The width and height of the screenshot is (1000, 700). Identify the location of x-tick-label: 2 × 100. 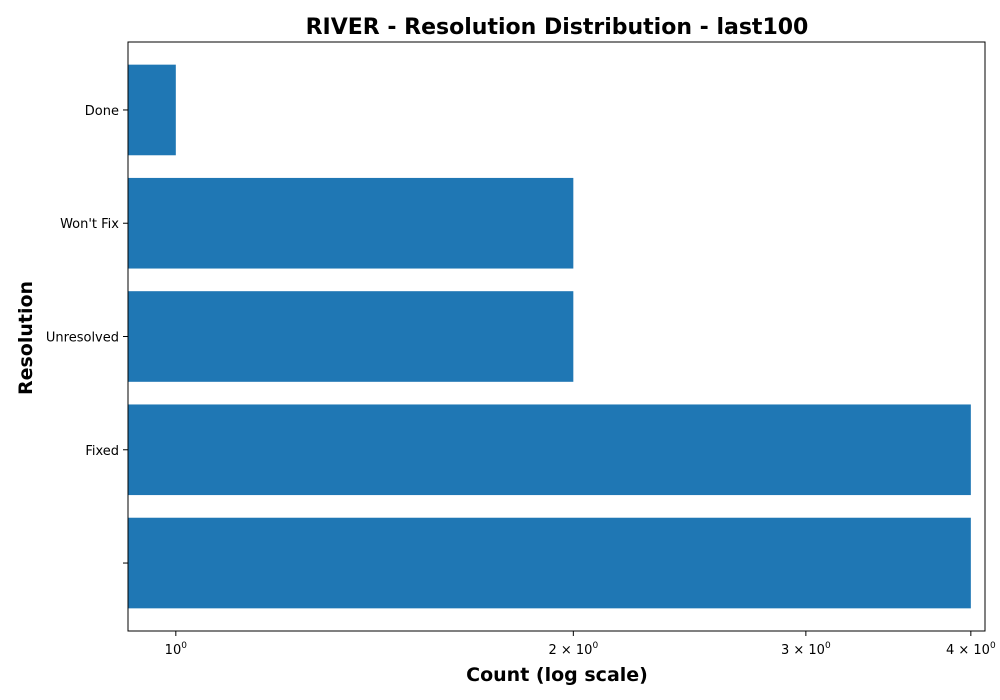
(573, 649).